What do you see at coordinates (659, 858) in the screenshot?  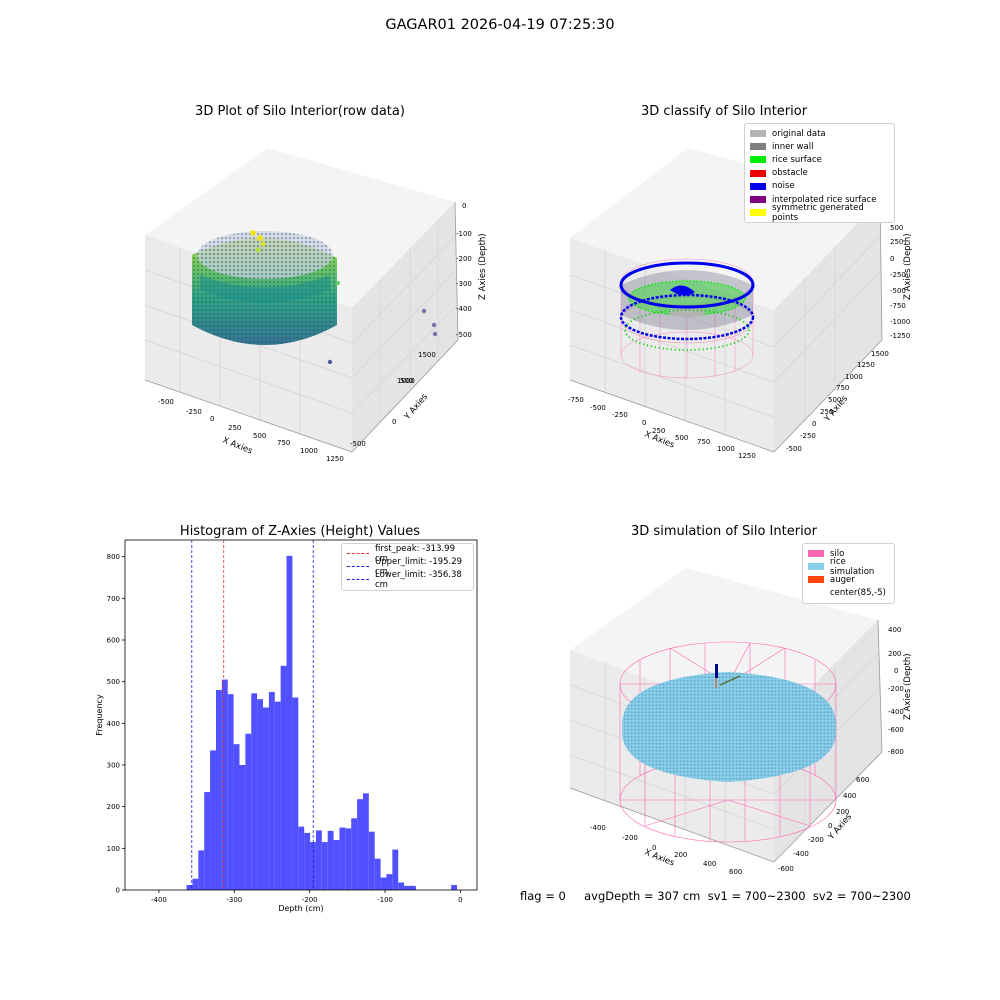 I see `panel4-xlabel: X Axies` at bounding box center [659, 858].